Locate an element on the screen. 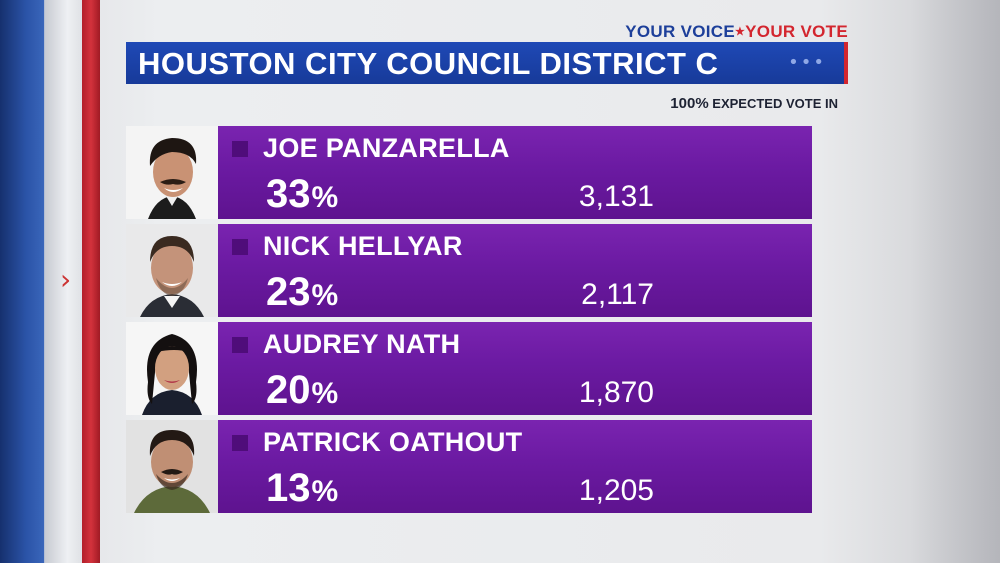 This screenshot has width=1000, height=563. candidate-name: JOE PANZARELLA is located at coordinates (386, 148).